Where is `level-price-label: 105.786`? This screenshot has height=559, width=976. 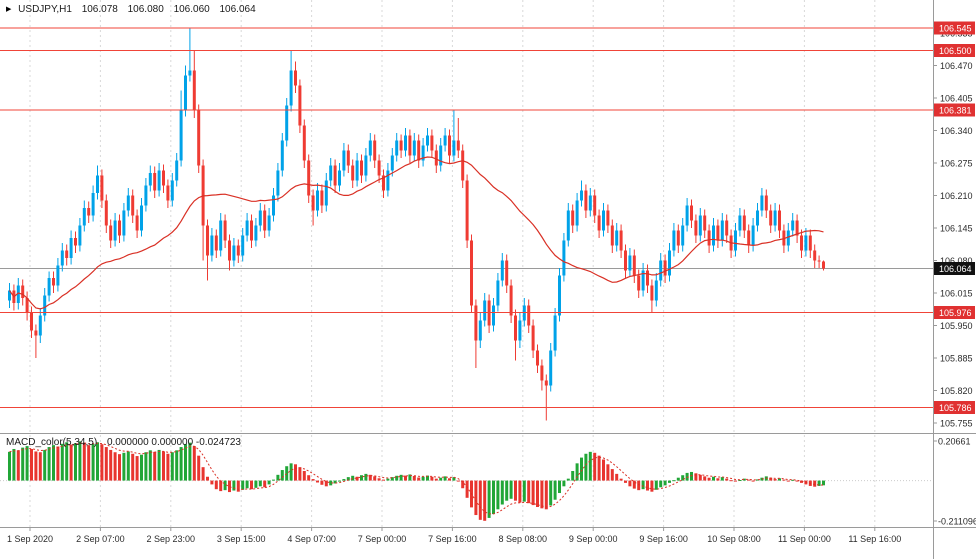
level-price-label: 105.786 is located at coordinates (955, 408).